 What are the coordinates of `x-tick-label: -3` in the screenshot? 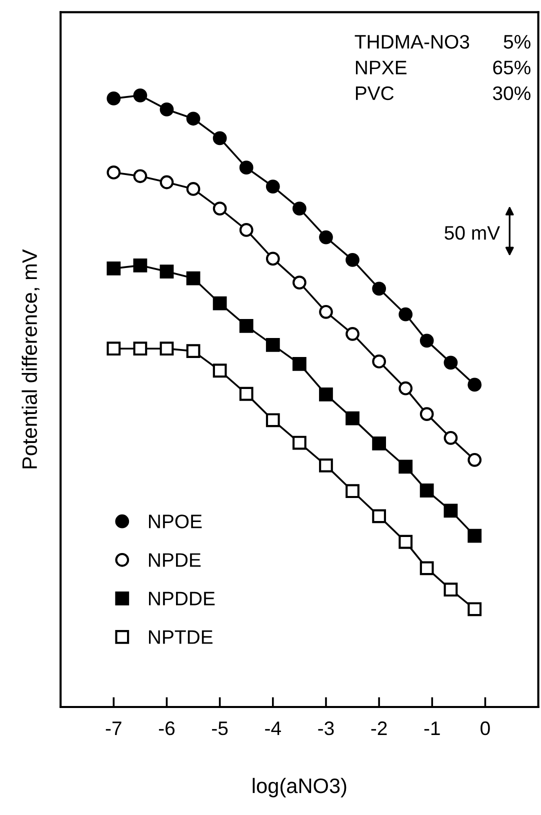 It's located at (326, 728).